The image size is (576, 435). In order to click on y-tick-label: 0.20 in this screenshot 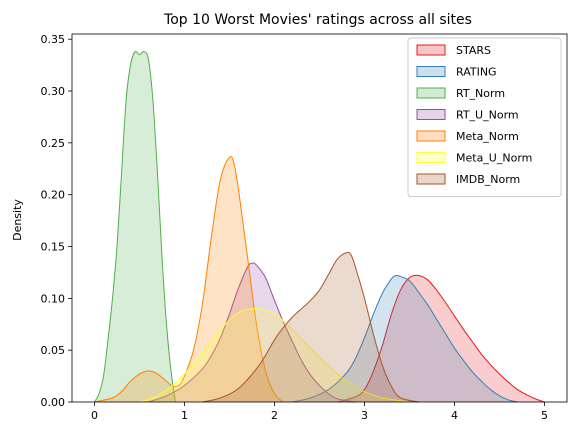, I will do `click(53, 195)`.